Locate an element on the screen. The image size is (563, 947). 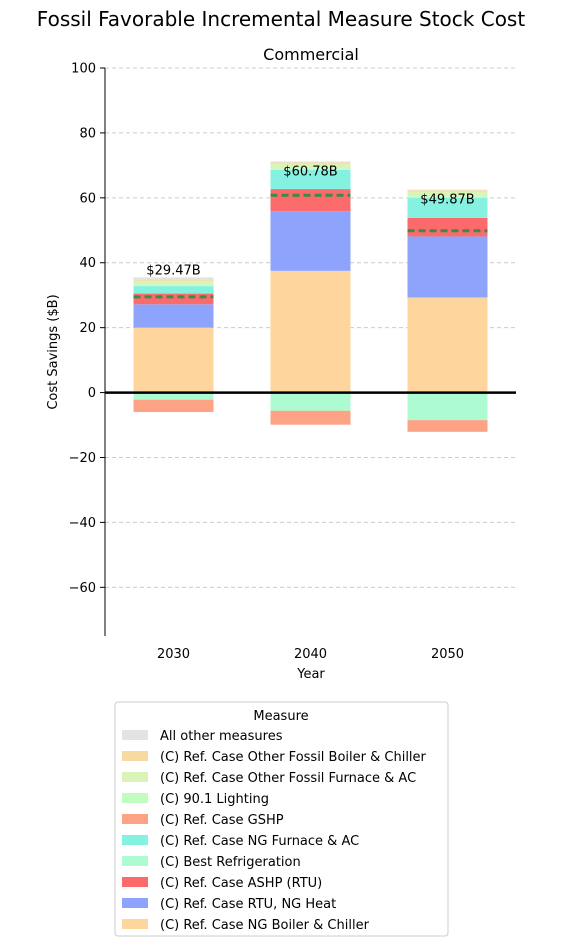
y-axis-ticks: −60 −40 −20 0 20 40 60 80 100 is located at coordinates (87, 329).